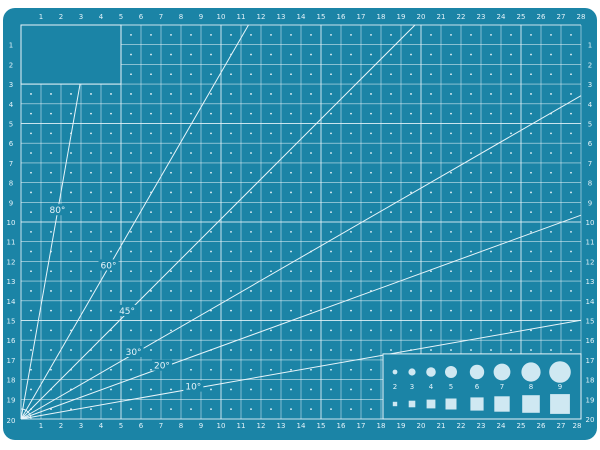 The height and width of the screenshot is (450, 600). Describe the element at coordinates (161, 426) in the screenshot. I see `bottom-ruler-label: 7` at that location.